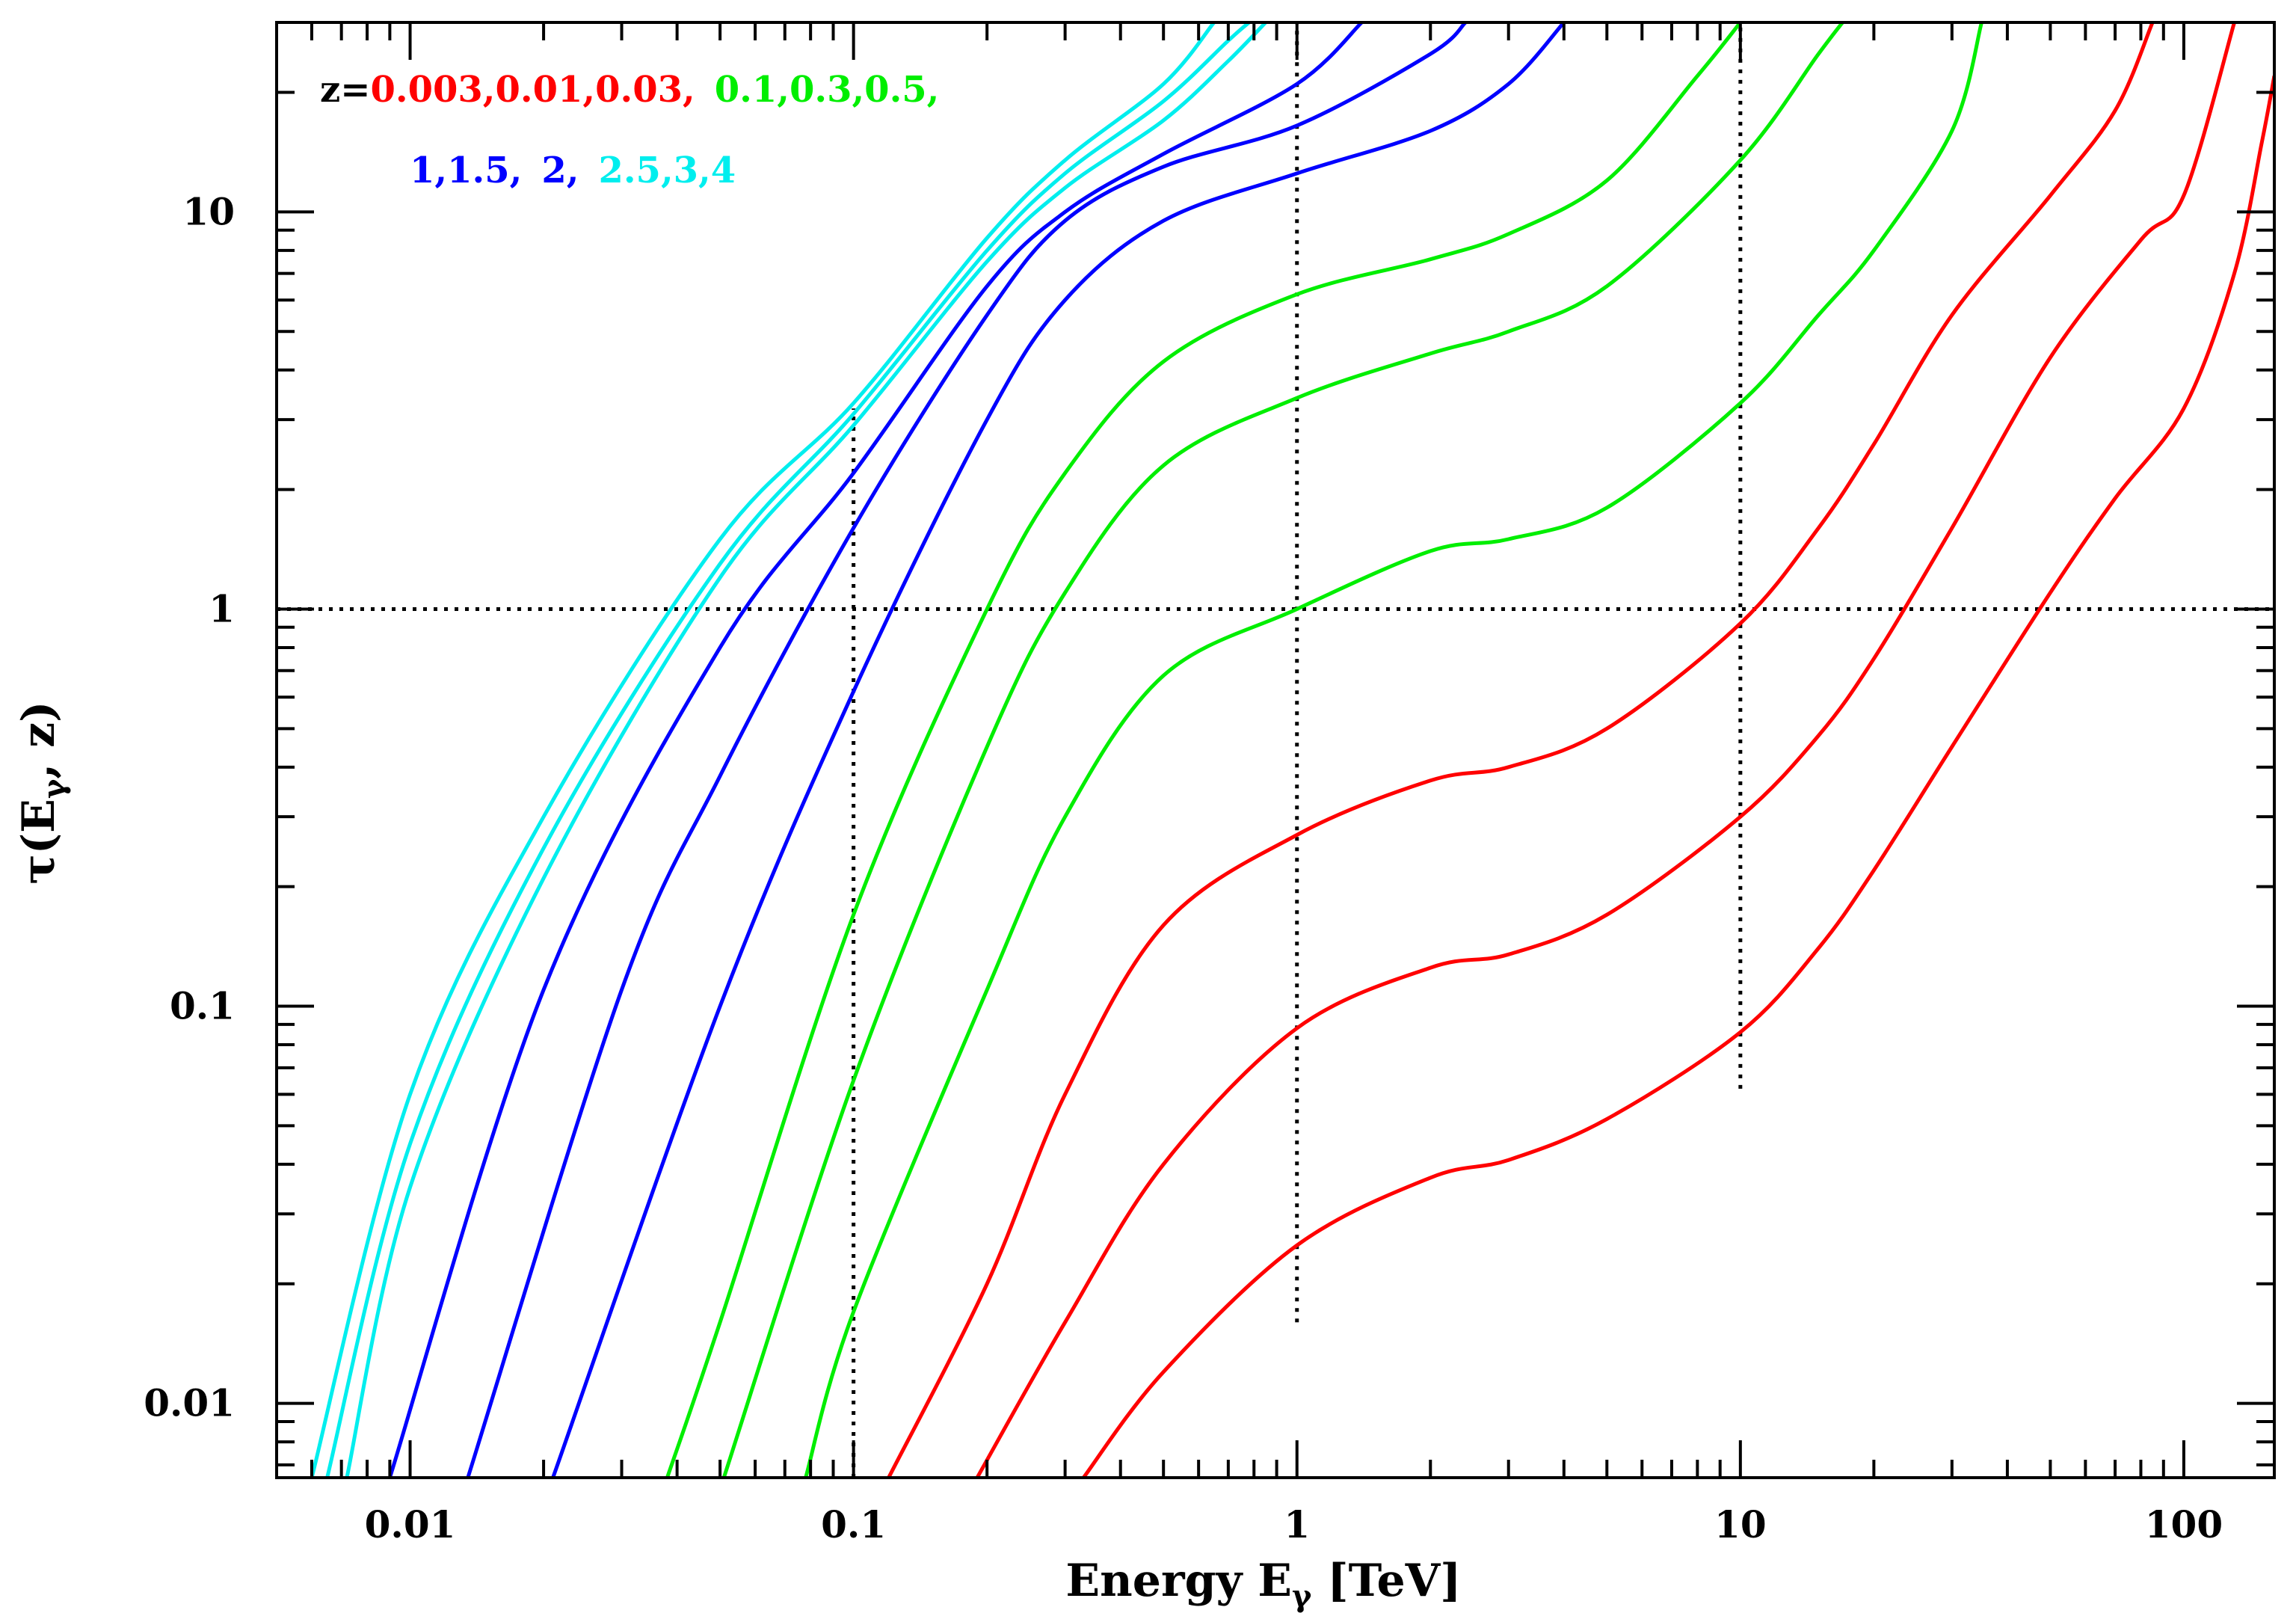  Describe the element at coordinates (667, 170) in the screenshot. I see `legend-highest-z: 2.5,3,4` at that location.